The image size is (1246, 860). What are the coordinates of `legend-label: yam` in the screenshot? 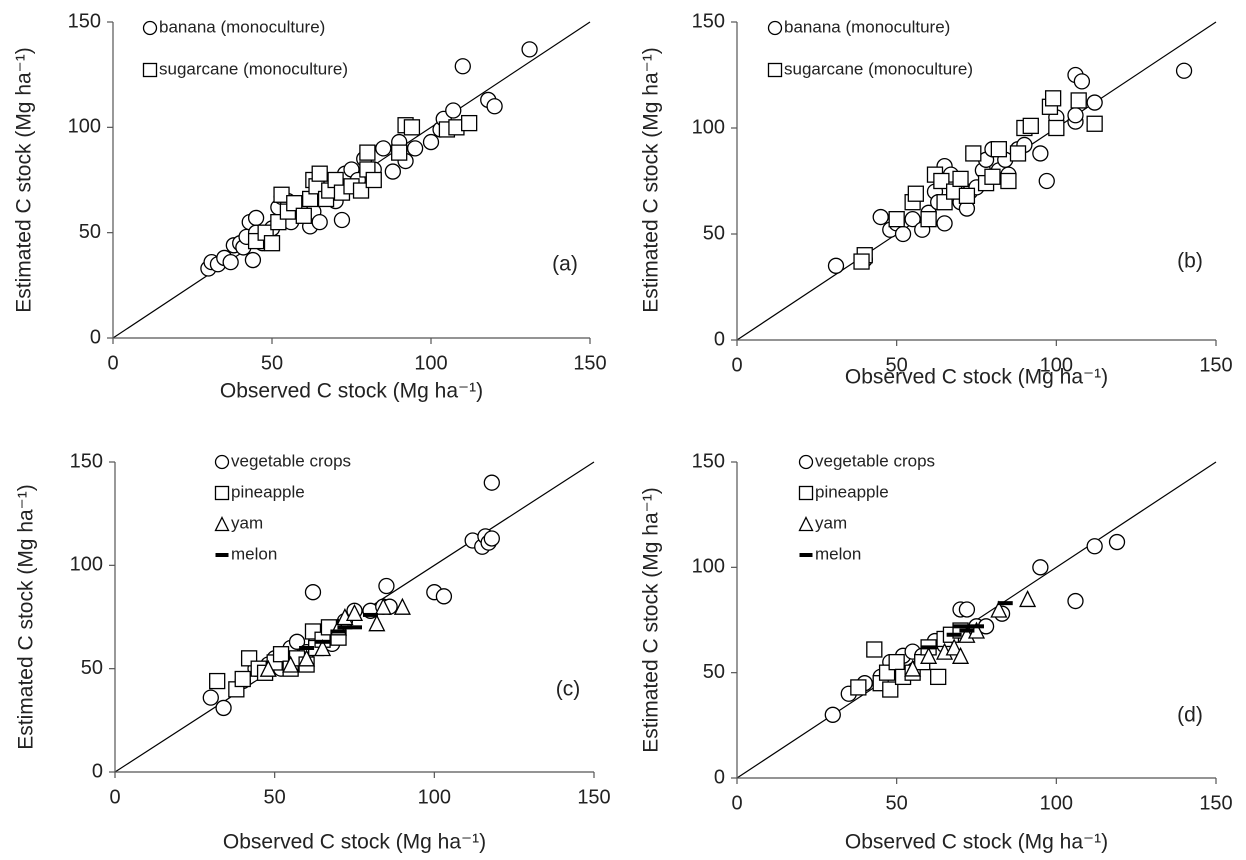 It's located at (831, 522).